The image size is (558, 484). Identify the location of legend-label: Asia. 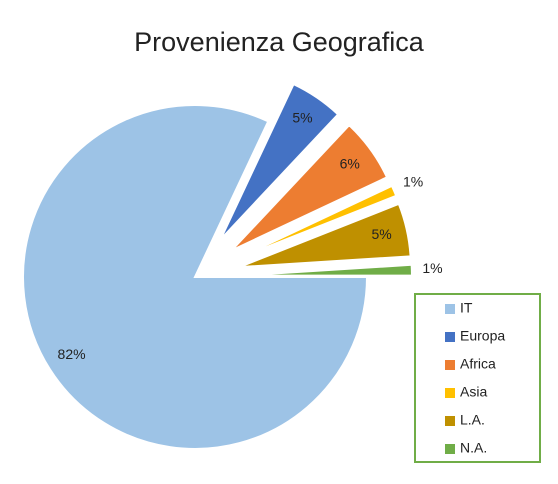
(473, 392).